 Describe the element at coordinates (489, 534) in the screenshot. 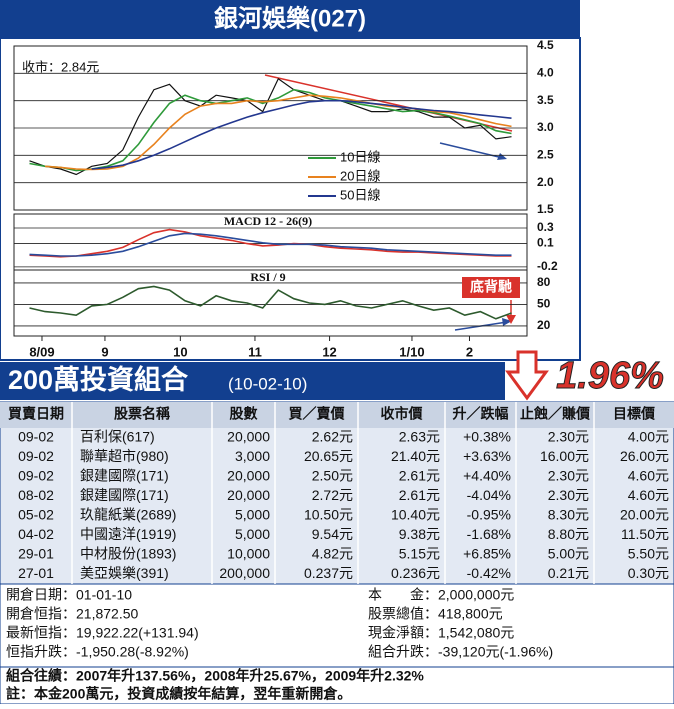

I see `table-cell: -1.68%` at that location.